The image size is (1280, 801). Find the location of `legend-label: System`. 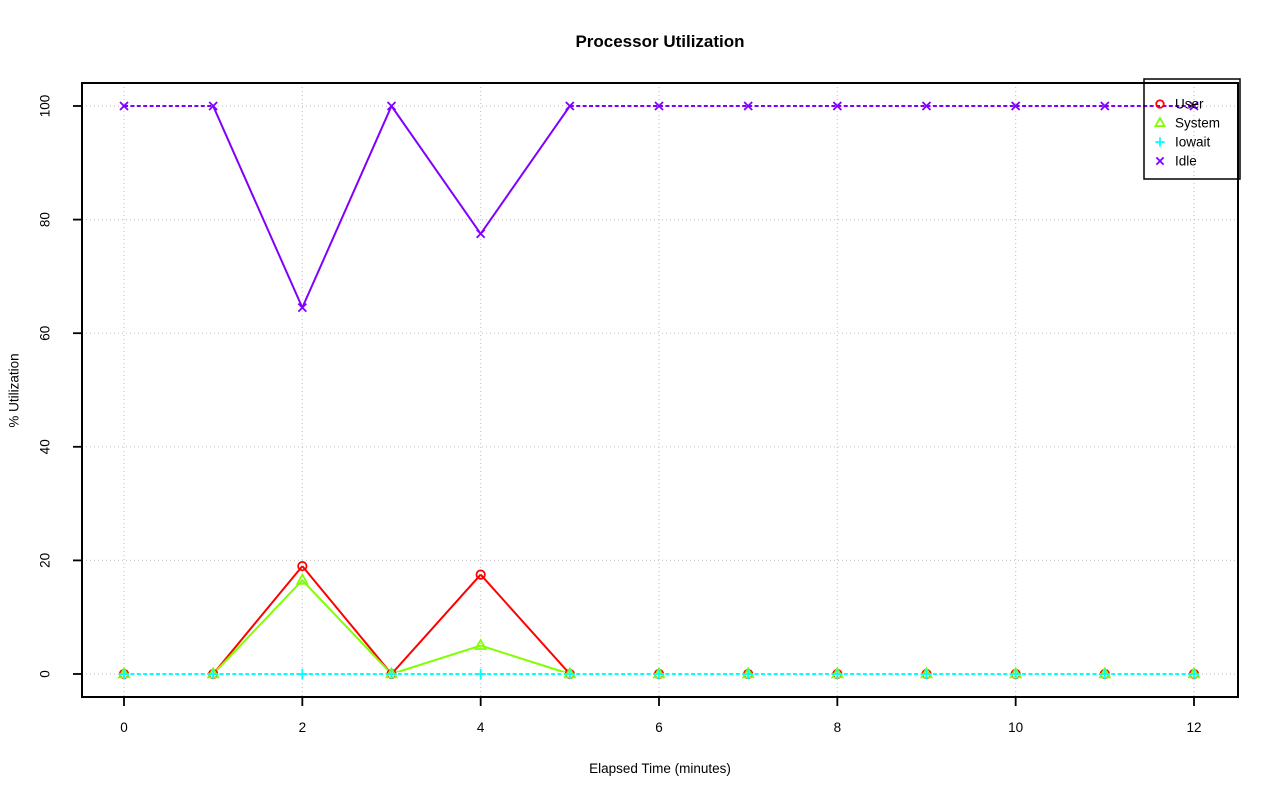

legend-label: System is located at coordinates (1197, 123).